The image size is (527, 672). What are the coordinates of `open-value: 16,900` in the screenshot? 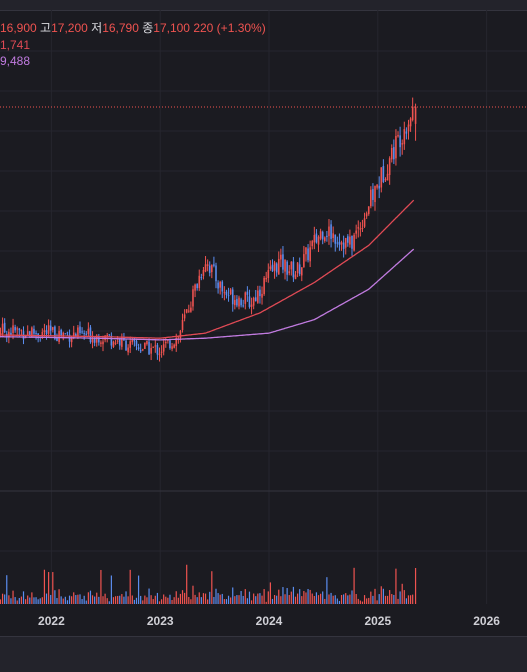 It's located at (18, 28).